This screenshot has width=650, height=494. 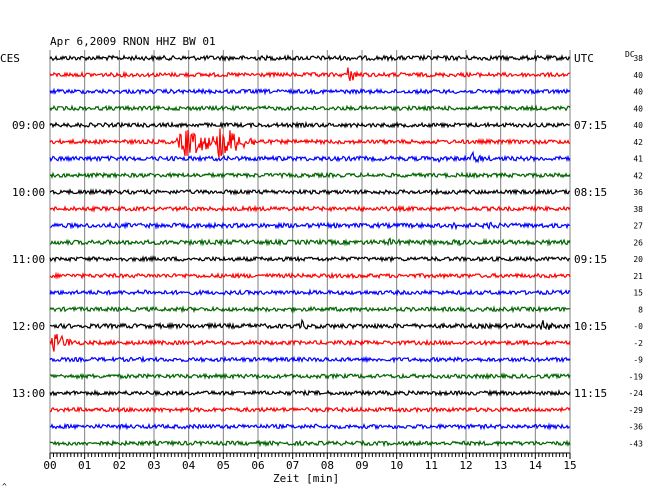 I want to click on dc-offset-label: -0, so click(x=638, y=326).